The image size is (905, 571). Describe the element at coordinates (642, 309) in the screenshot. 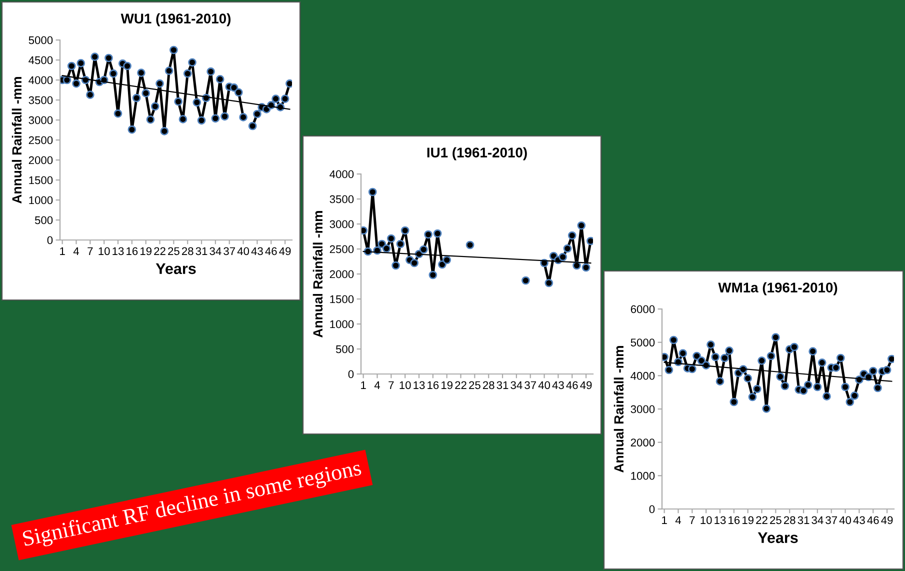

I see `y-tick-label: 6000` at that location.